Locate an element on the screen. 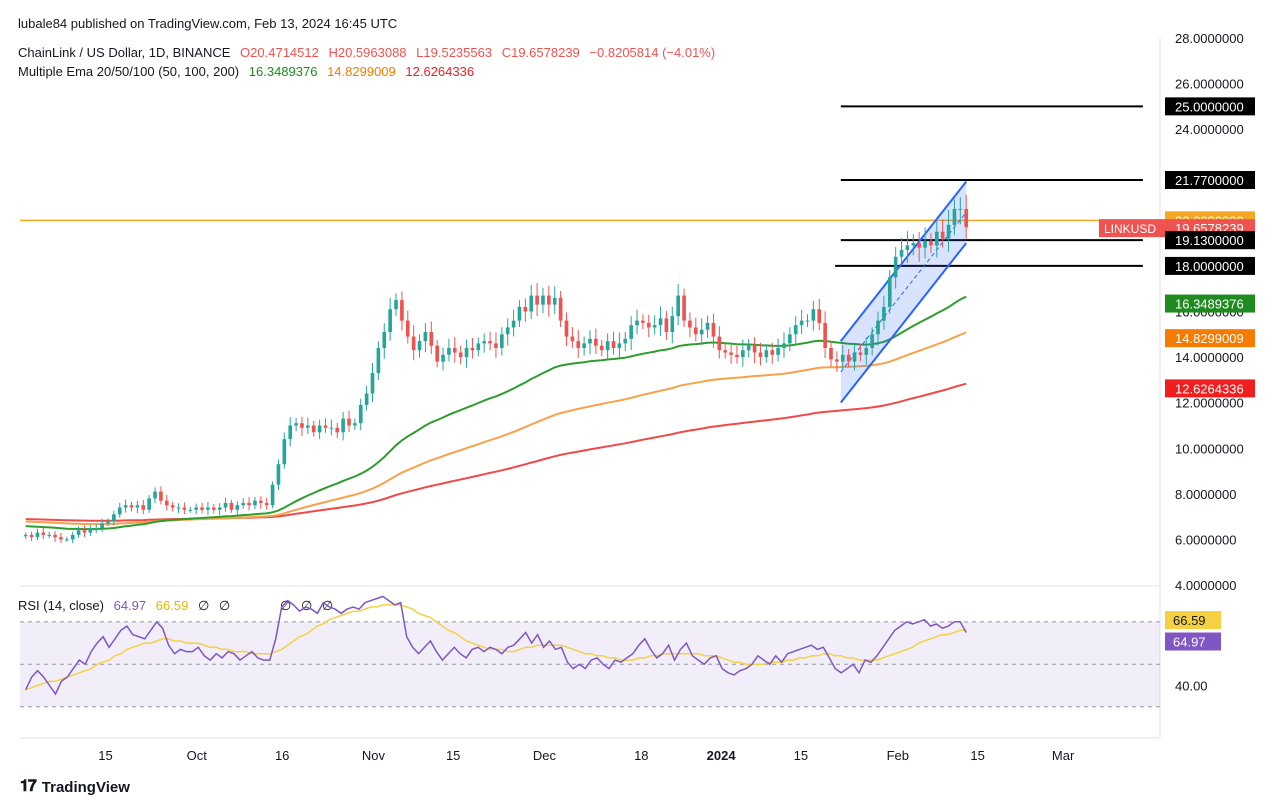 The height and width of the screenshot is (804, 1284). y-tick-label: 4.0000000 is located at coordinates (1205, 585).